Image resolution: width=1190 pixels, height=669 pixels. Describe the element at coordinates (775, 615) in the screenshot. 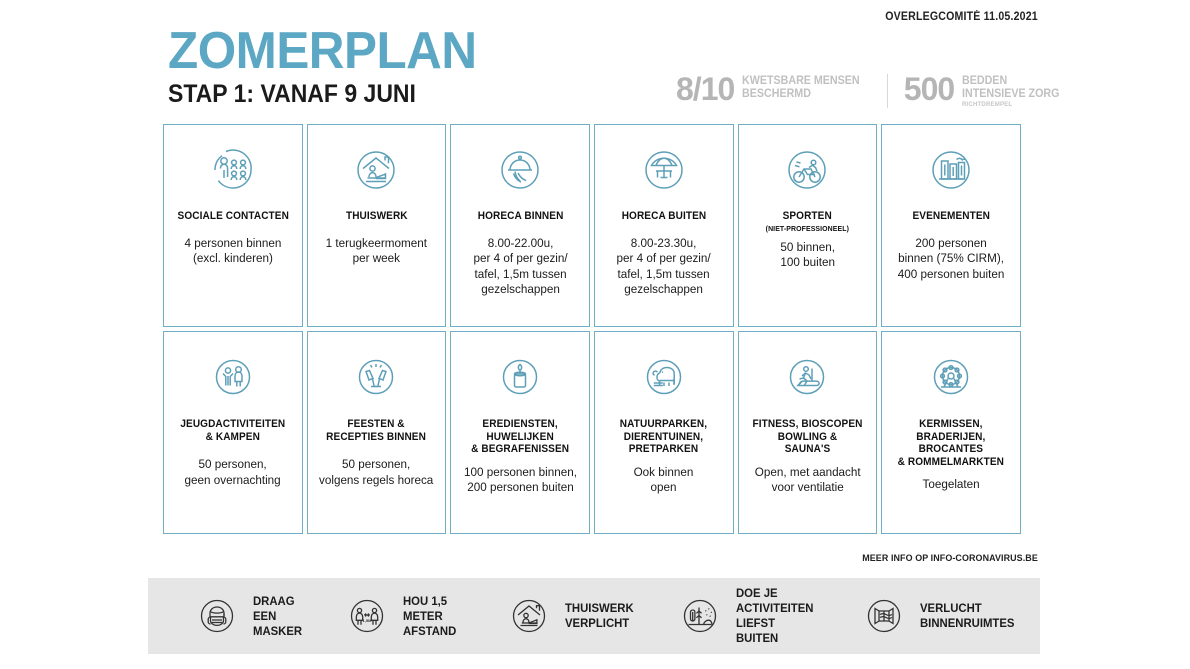

I see `footer-item-label: DOE JE ACTIVITEITEN LIEFST BUITEN` at that location.